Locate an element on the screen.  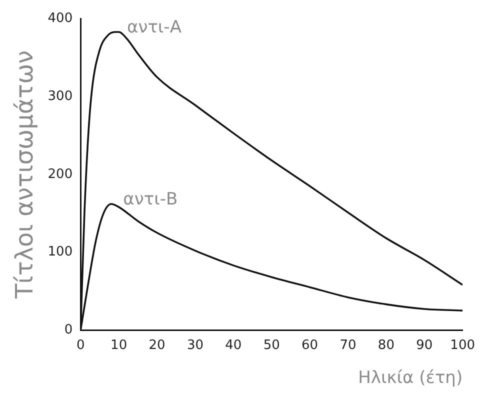
x-tick-label: 10 is located at coordinates (119, 346).